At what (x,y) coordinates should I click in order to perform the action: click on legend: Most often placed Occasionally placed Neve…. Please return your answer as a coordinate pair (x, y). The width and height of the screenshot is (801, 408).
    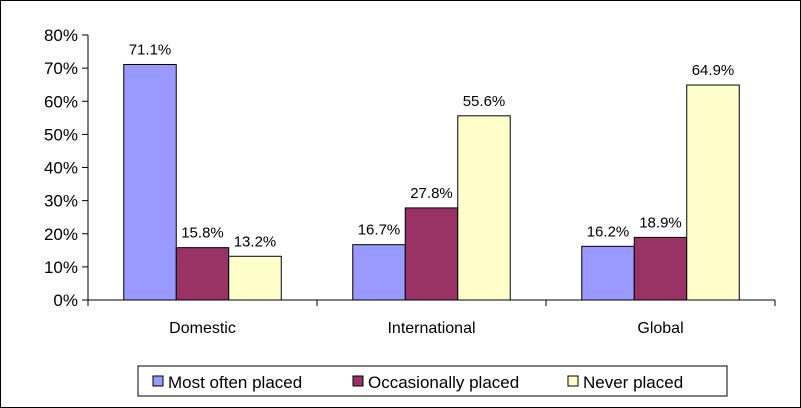
    Looking at the image, I should click on (432, 381).